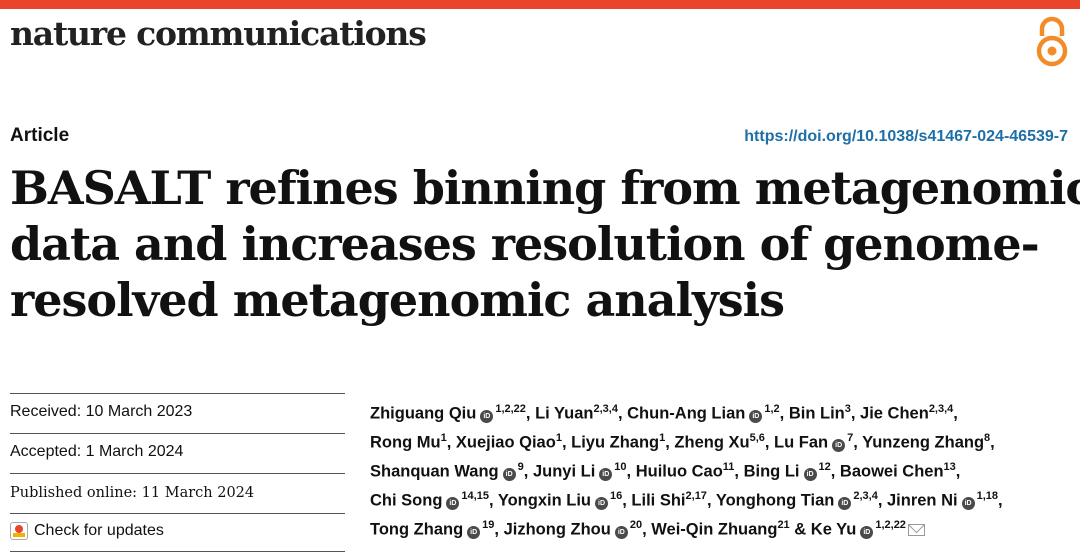  What do you see at coordinates (520, 467) in the screenshot?
I see `affiliation-number: 9` at bounding box center [520, 467].